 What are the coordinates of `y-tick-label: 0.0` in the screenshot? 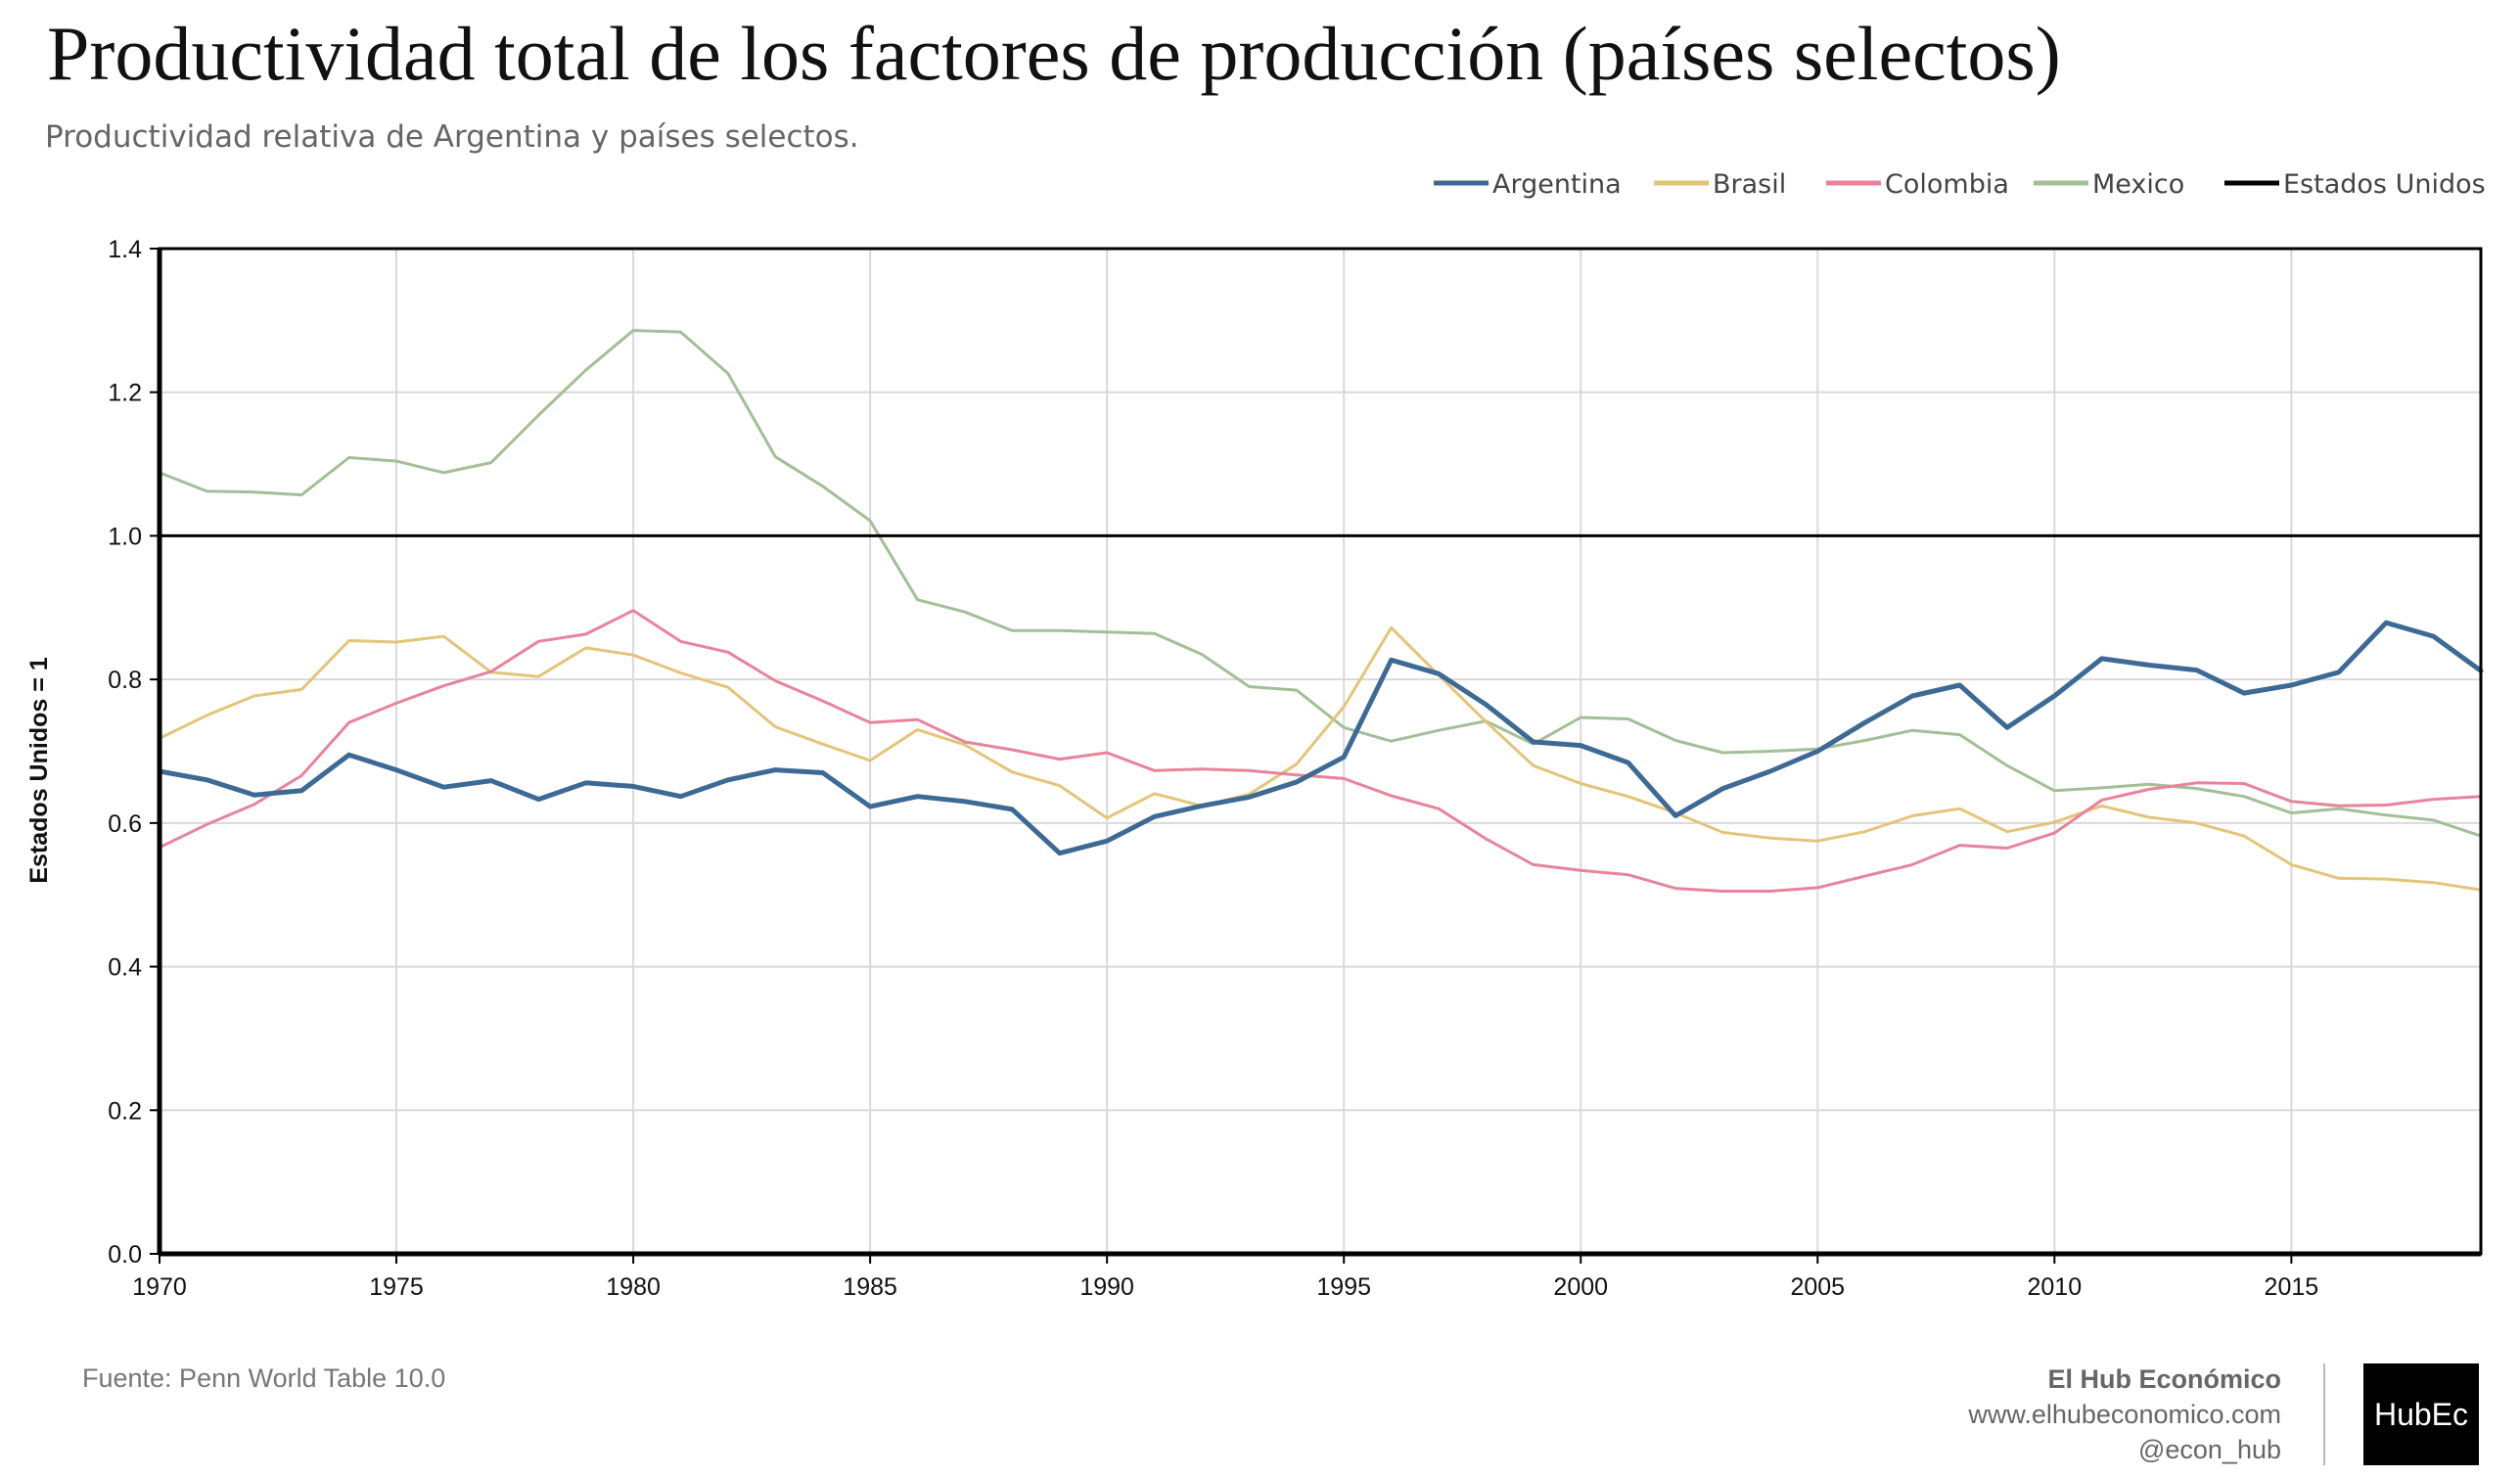 It's located at (125, 1255).